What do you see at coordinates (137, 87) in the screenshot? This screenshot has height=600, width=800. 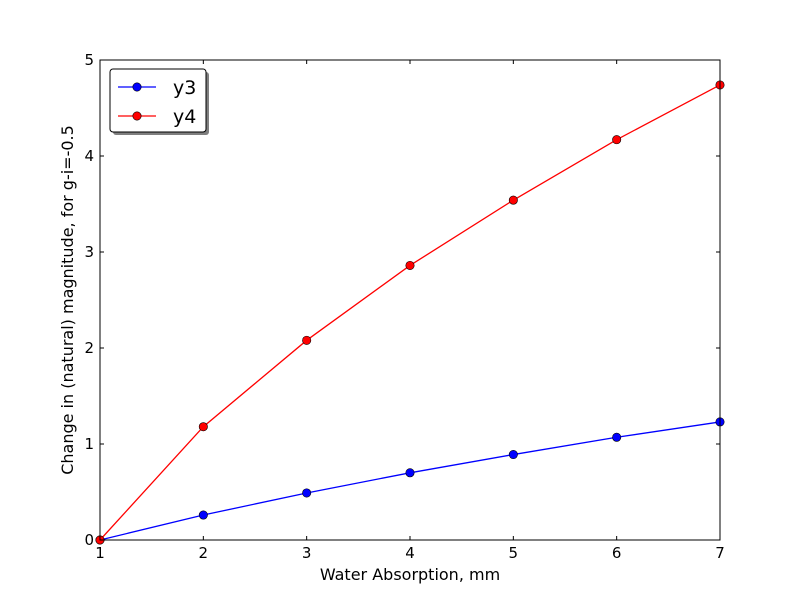 I see `legend-marker-y3` at bounding box center [137, 87].